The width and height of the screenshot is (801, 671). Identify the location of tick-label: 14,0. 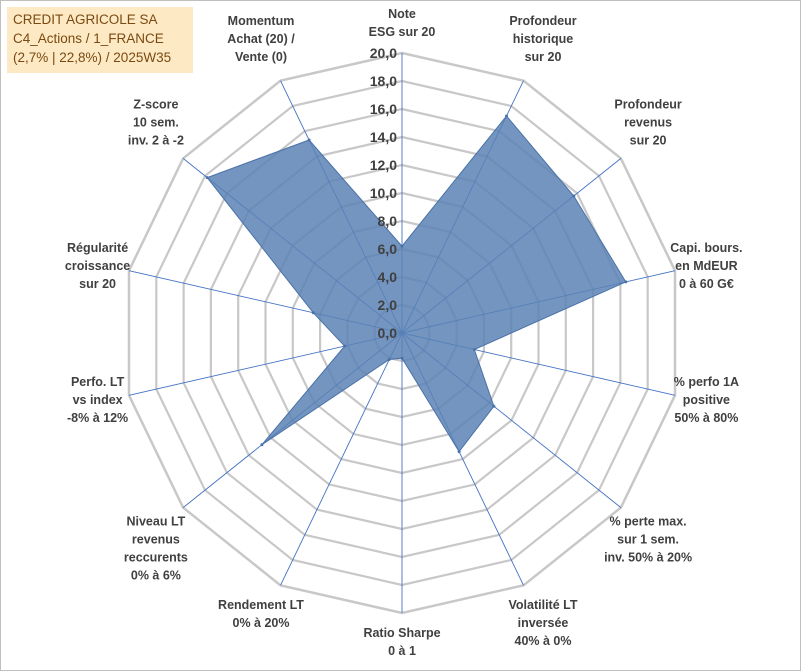
(383, 137).